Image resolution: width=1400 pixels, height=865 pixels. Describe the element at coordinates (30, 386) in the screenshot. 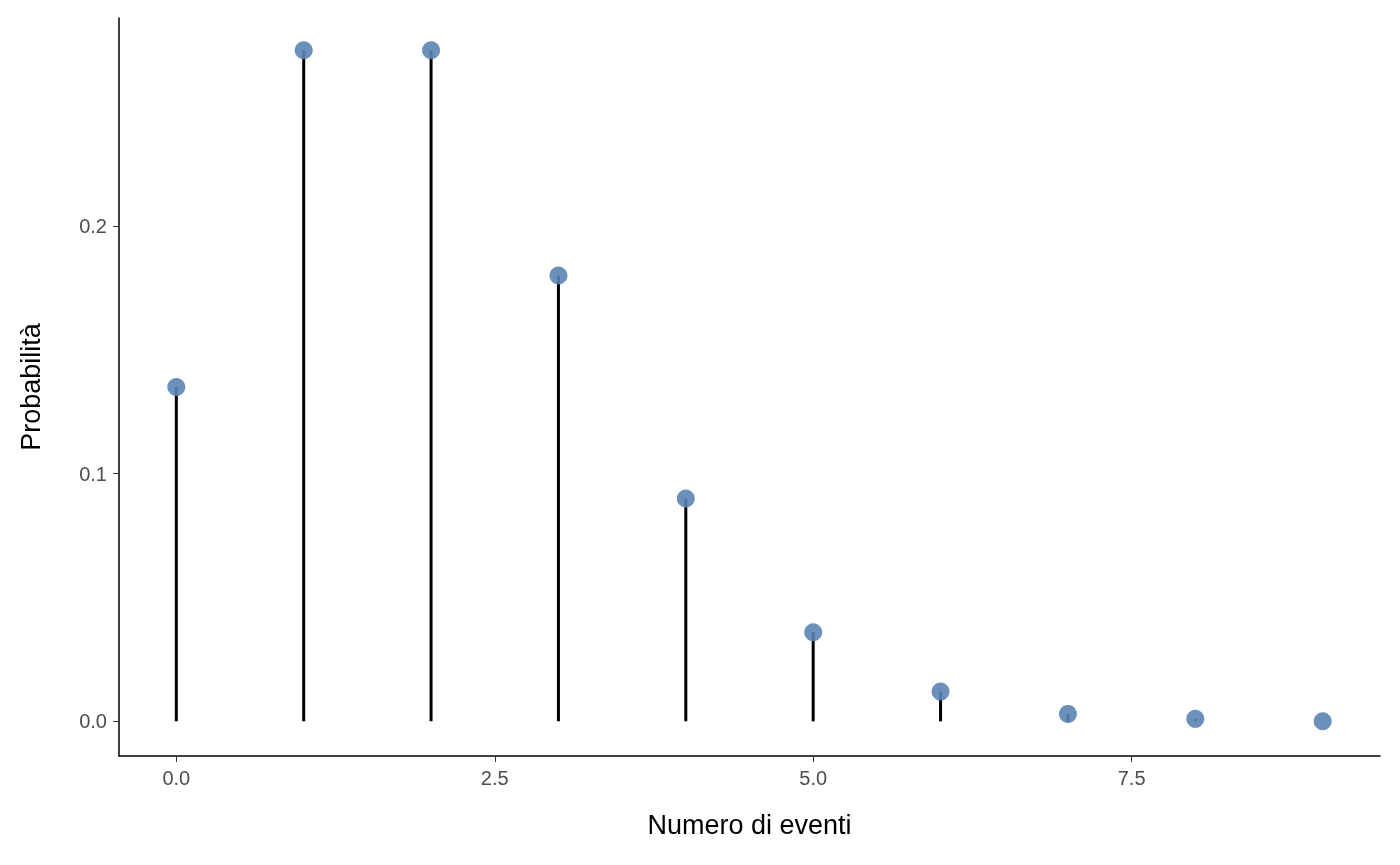

I see `y-axis-title: Probabilità` at that location.